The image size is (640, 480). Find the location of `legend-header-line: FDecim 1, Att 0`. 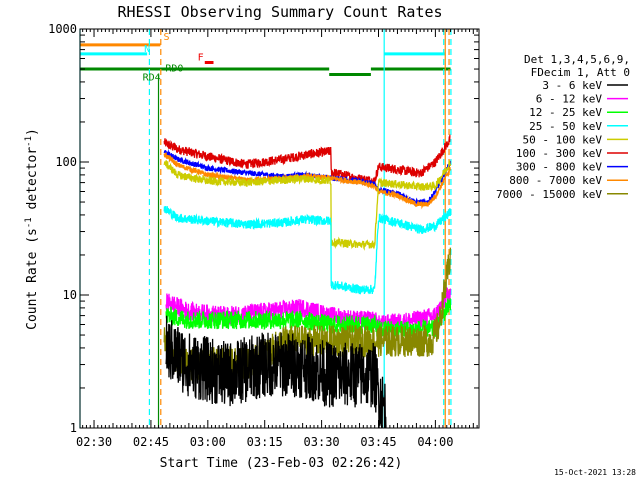

legend-header-line: FDecim 1, Att 0 is located at coordinates (580, 72).